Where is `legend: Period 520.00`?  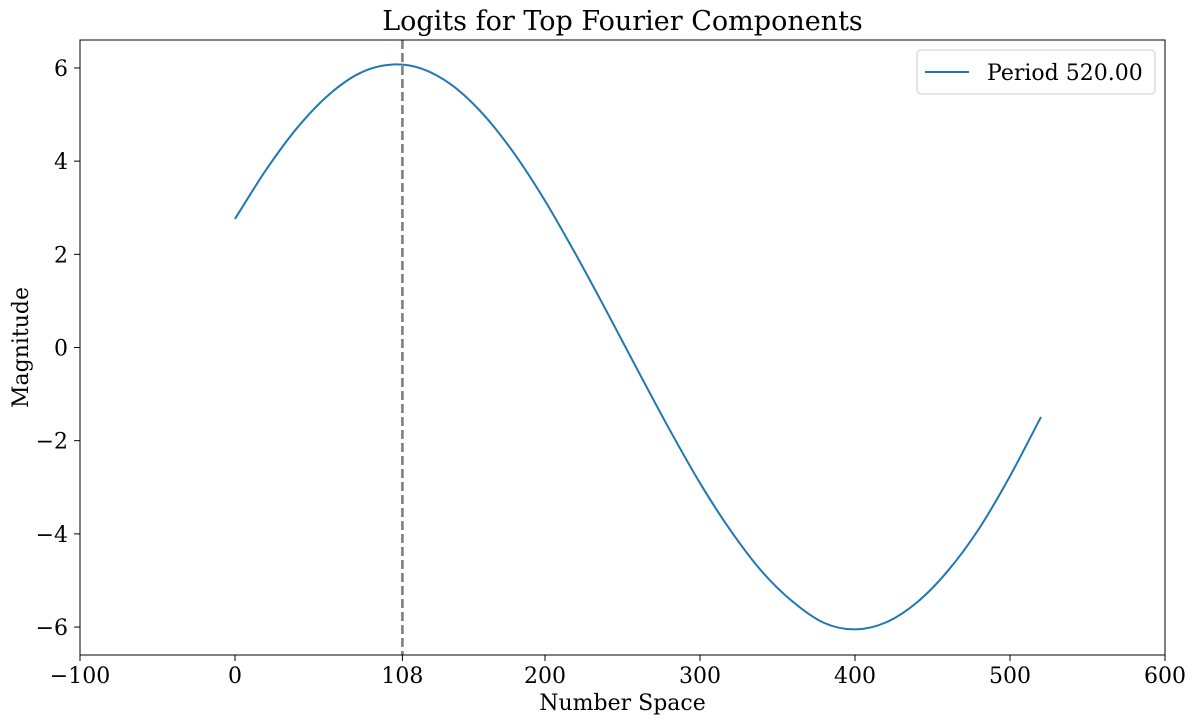
legend: Period 520.00 is located at coordinates (1036, 72).